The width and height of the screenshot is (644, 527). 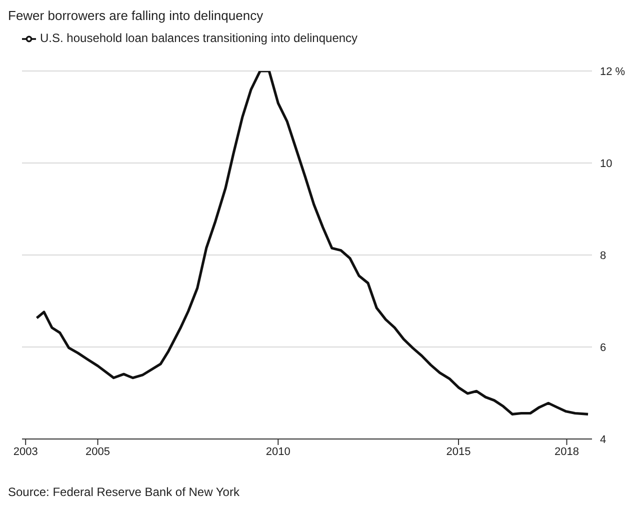 I want to click on x-tick-label: 2005, so click(x=98, y=452).